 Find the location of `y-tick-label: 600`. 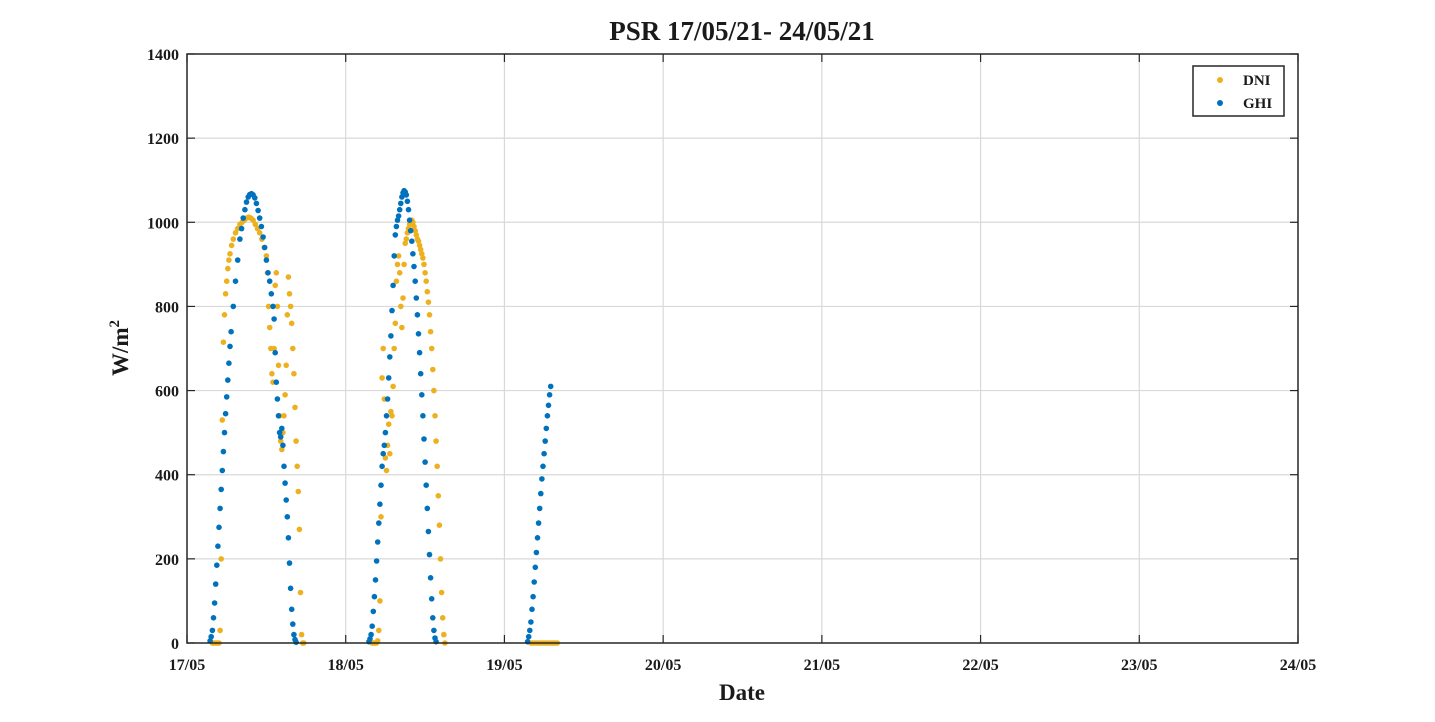

y-tick-label: 600 is located at coordinates (167, 392).